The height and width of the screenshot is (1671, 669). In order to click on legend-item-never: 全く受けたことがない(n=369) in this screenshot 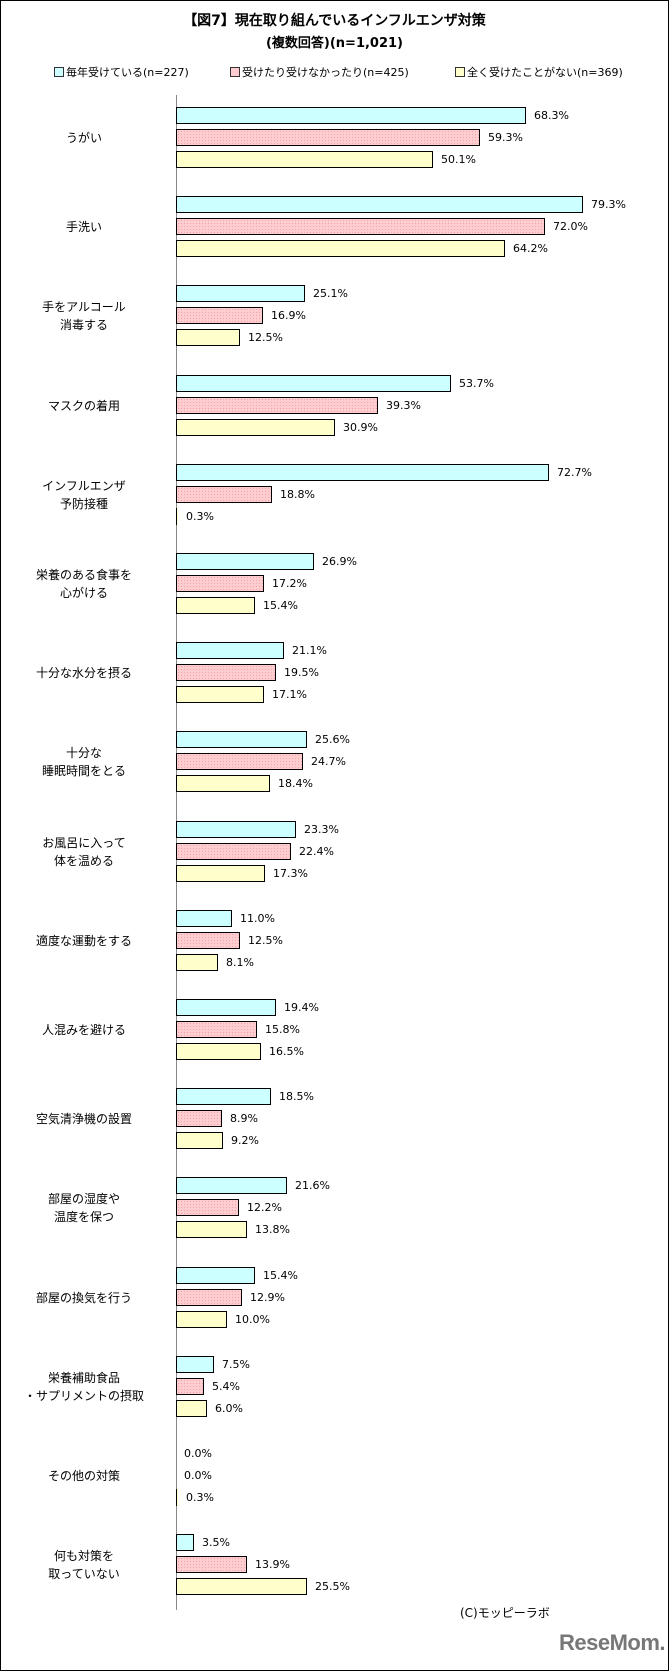, I will do `click(539, 72)`.